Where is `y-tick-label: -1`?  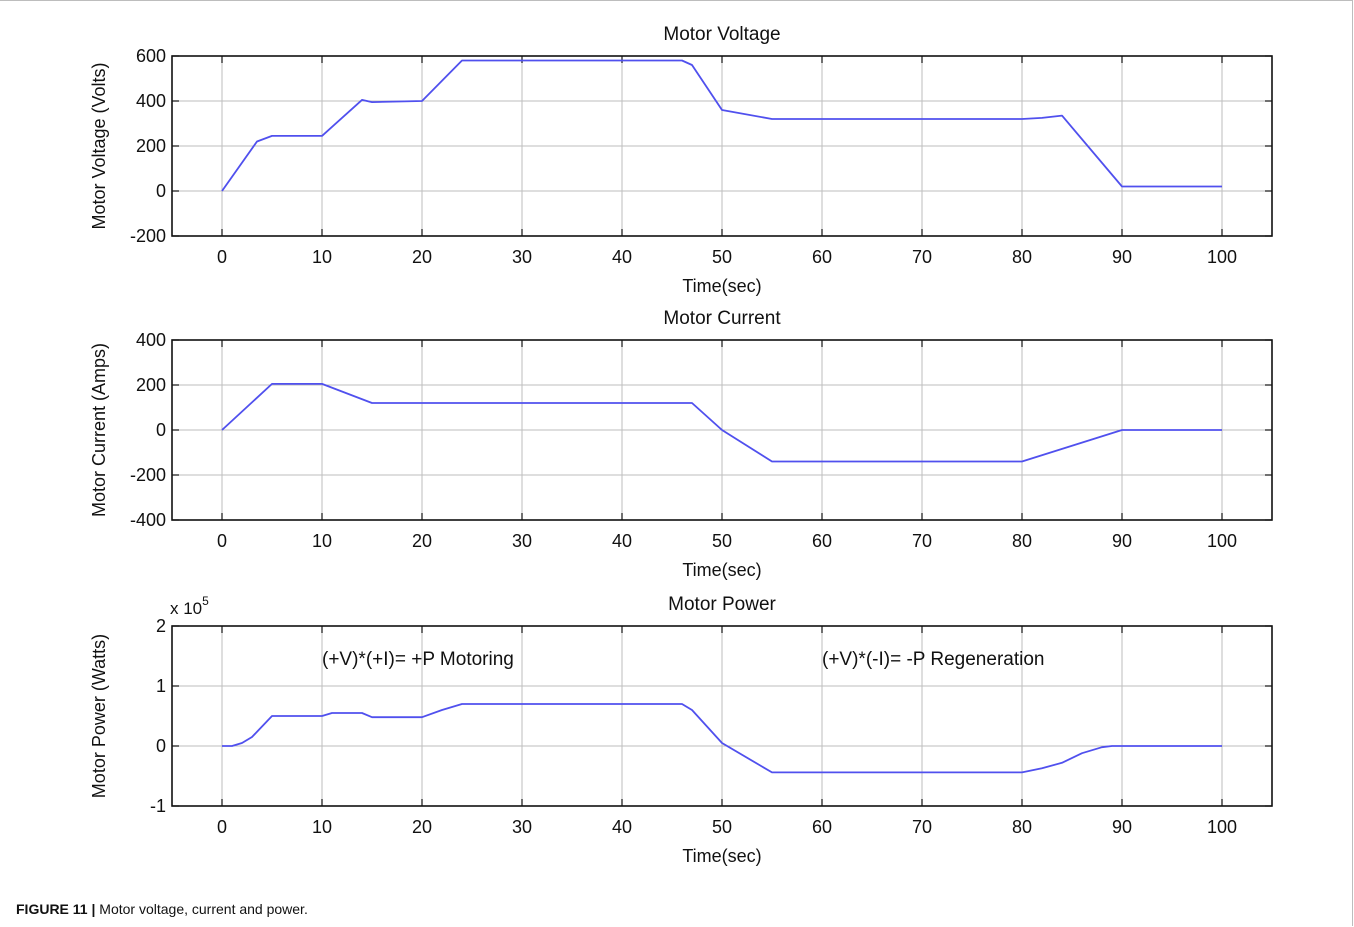
y-tick-label: -1 is located at coordinates (158, 806).